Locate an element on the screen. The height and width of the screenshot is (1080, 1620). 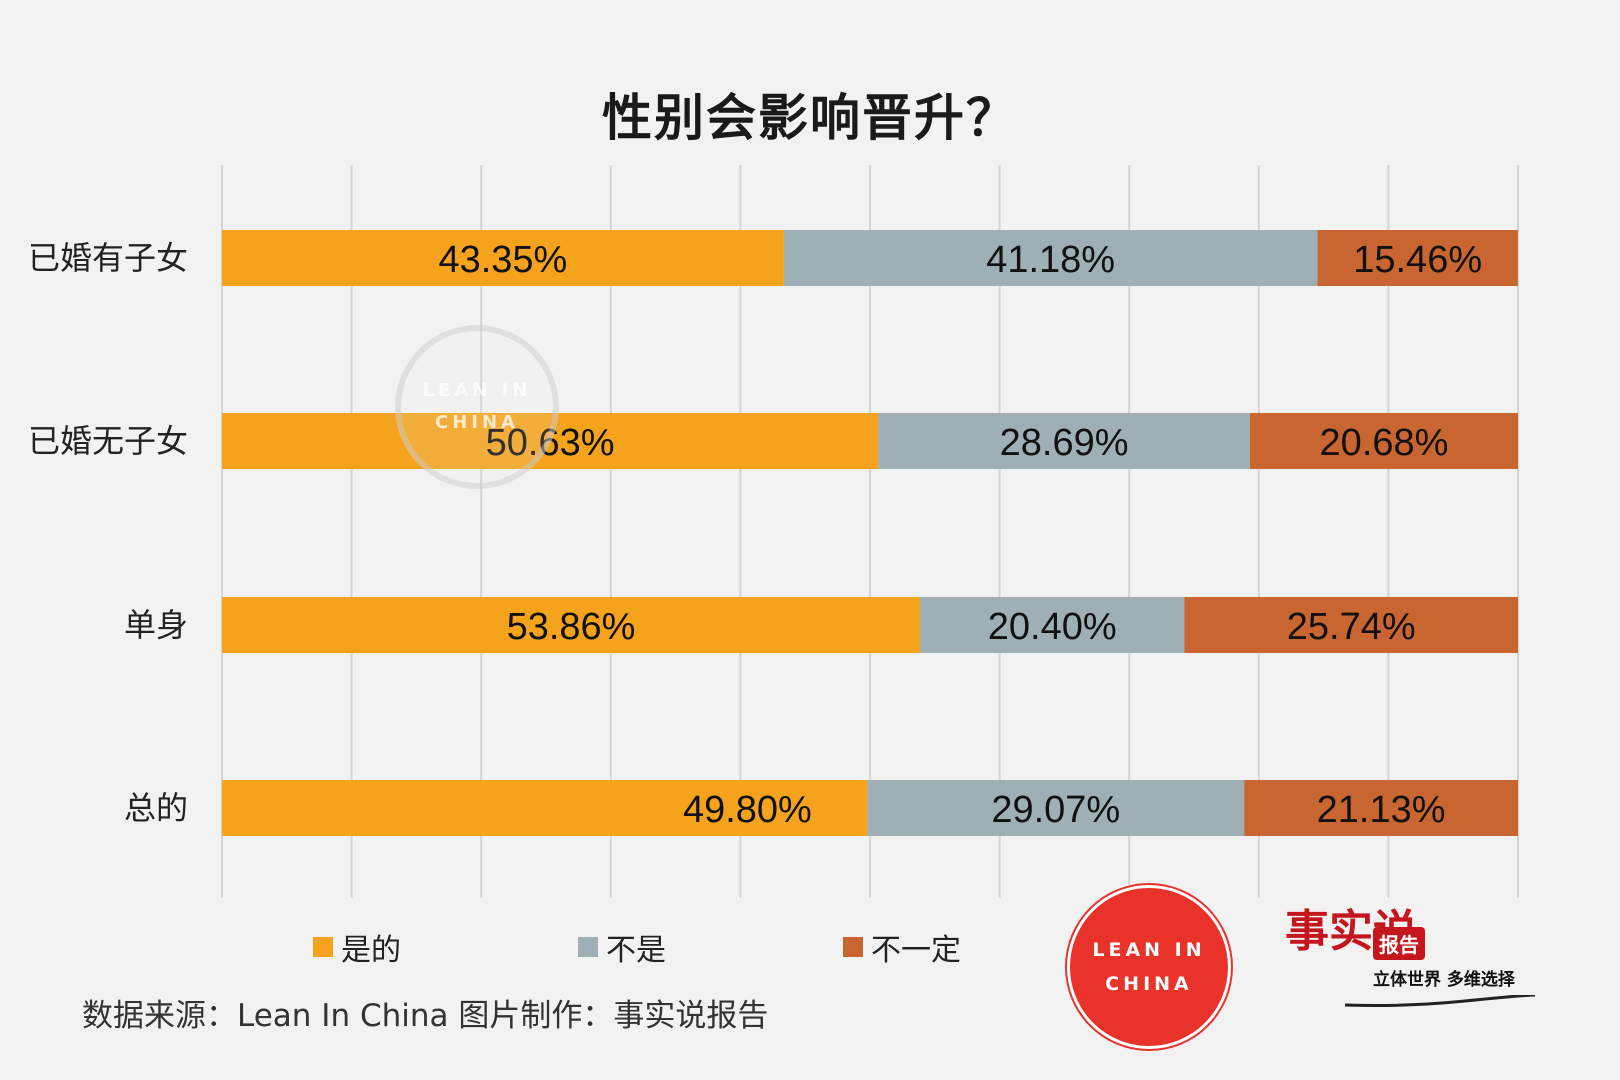
data-label: 29.07% is located at coordinates (1055, 810).